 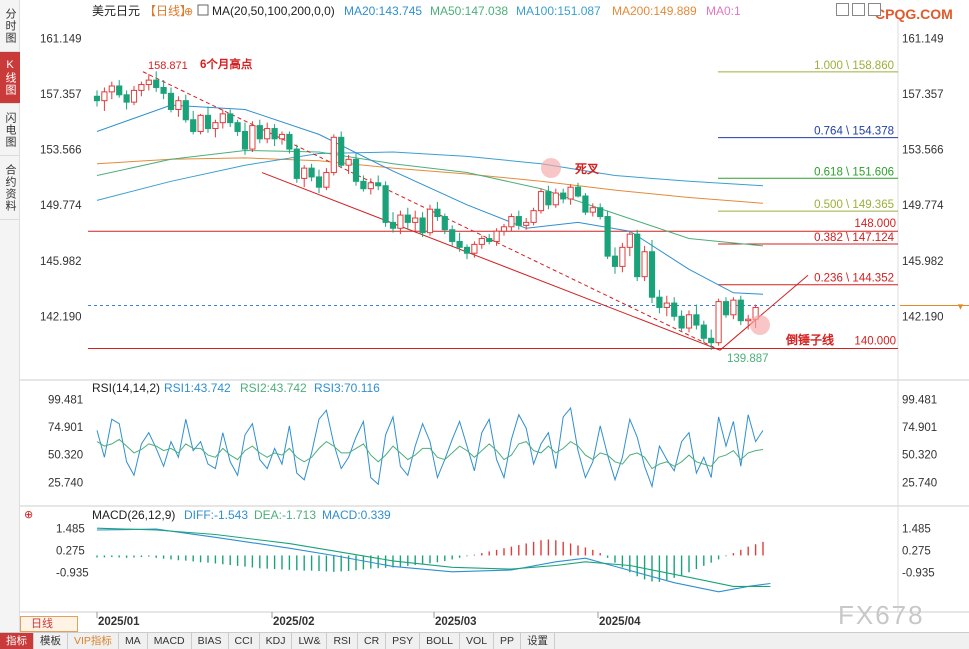 I want to click on ytick-left-4: 145.982, so click(x=61, y=262).